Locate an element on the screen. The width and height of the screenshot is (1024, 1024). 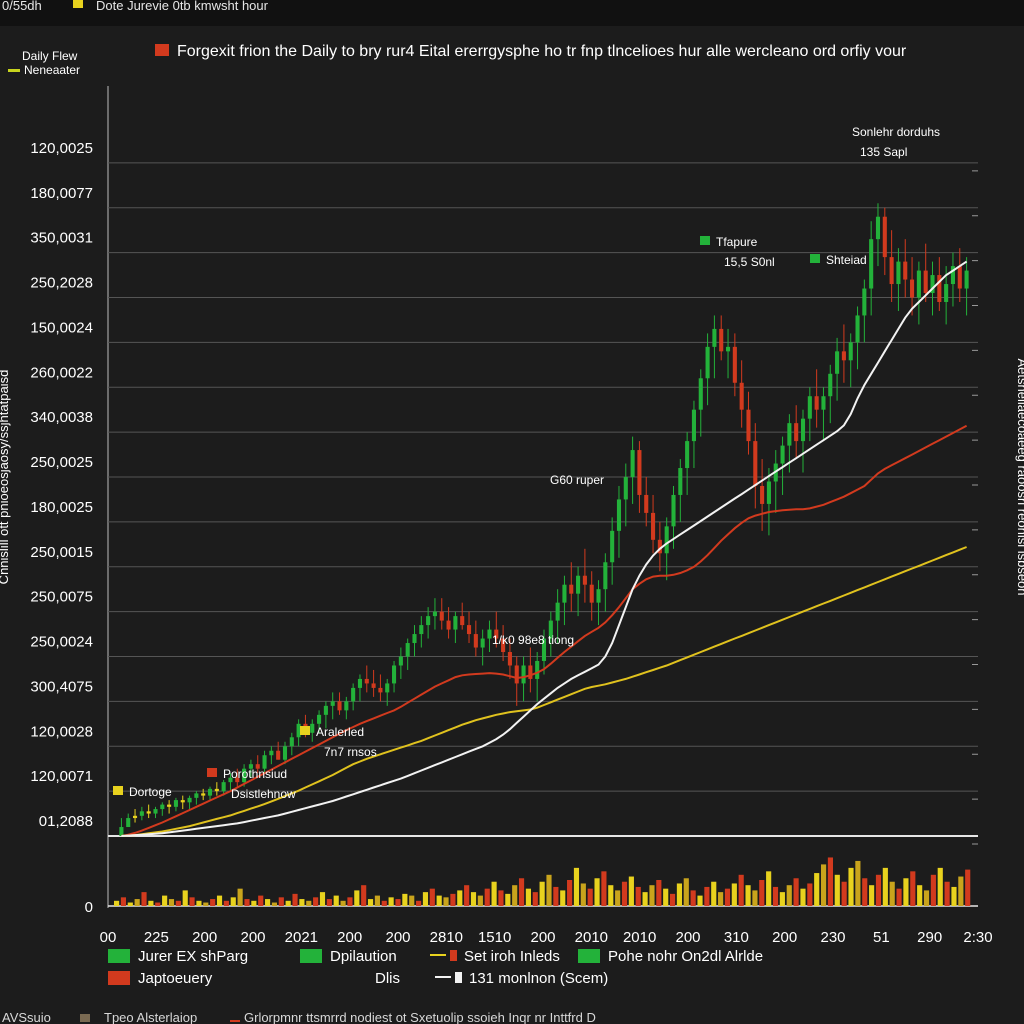
x-tick-label: 200 is located at coordinates (252, 937).